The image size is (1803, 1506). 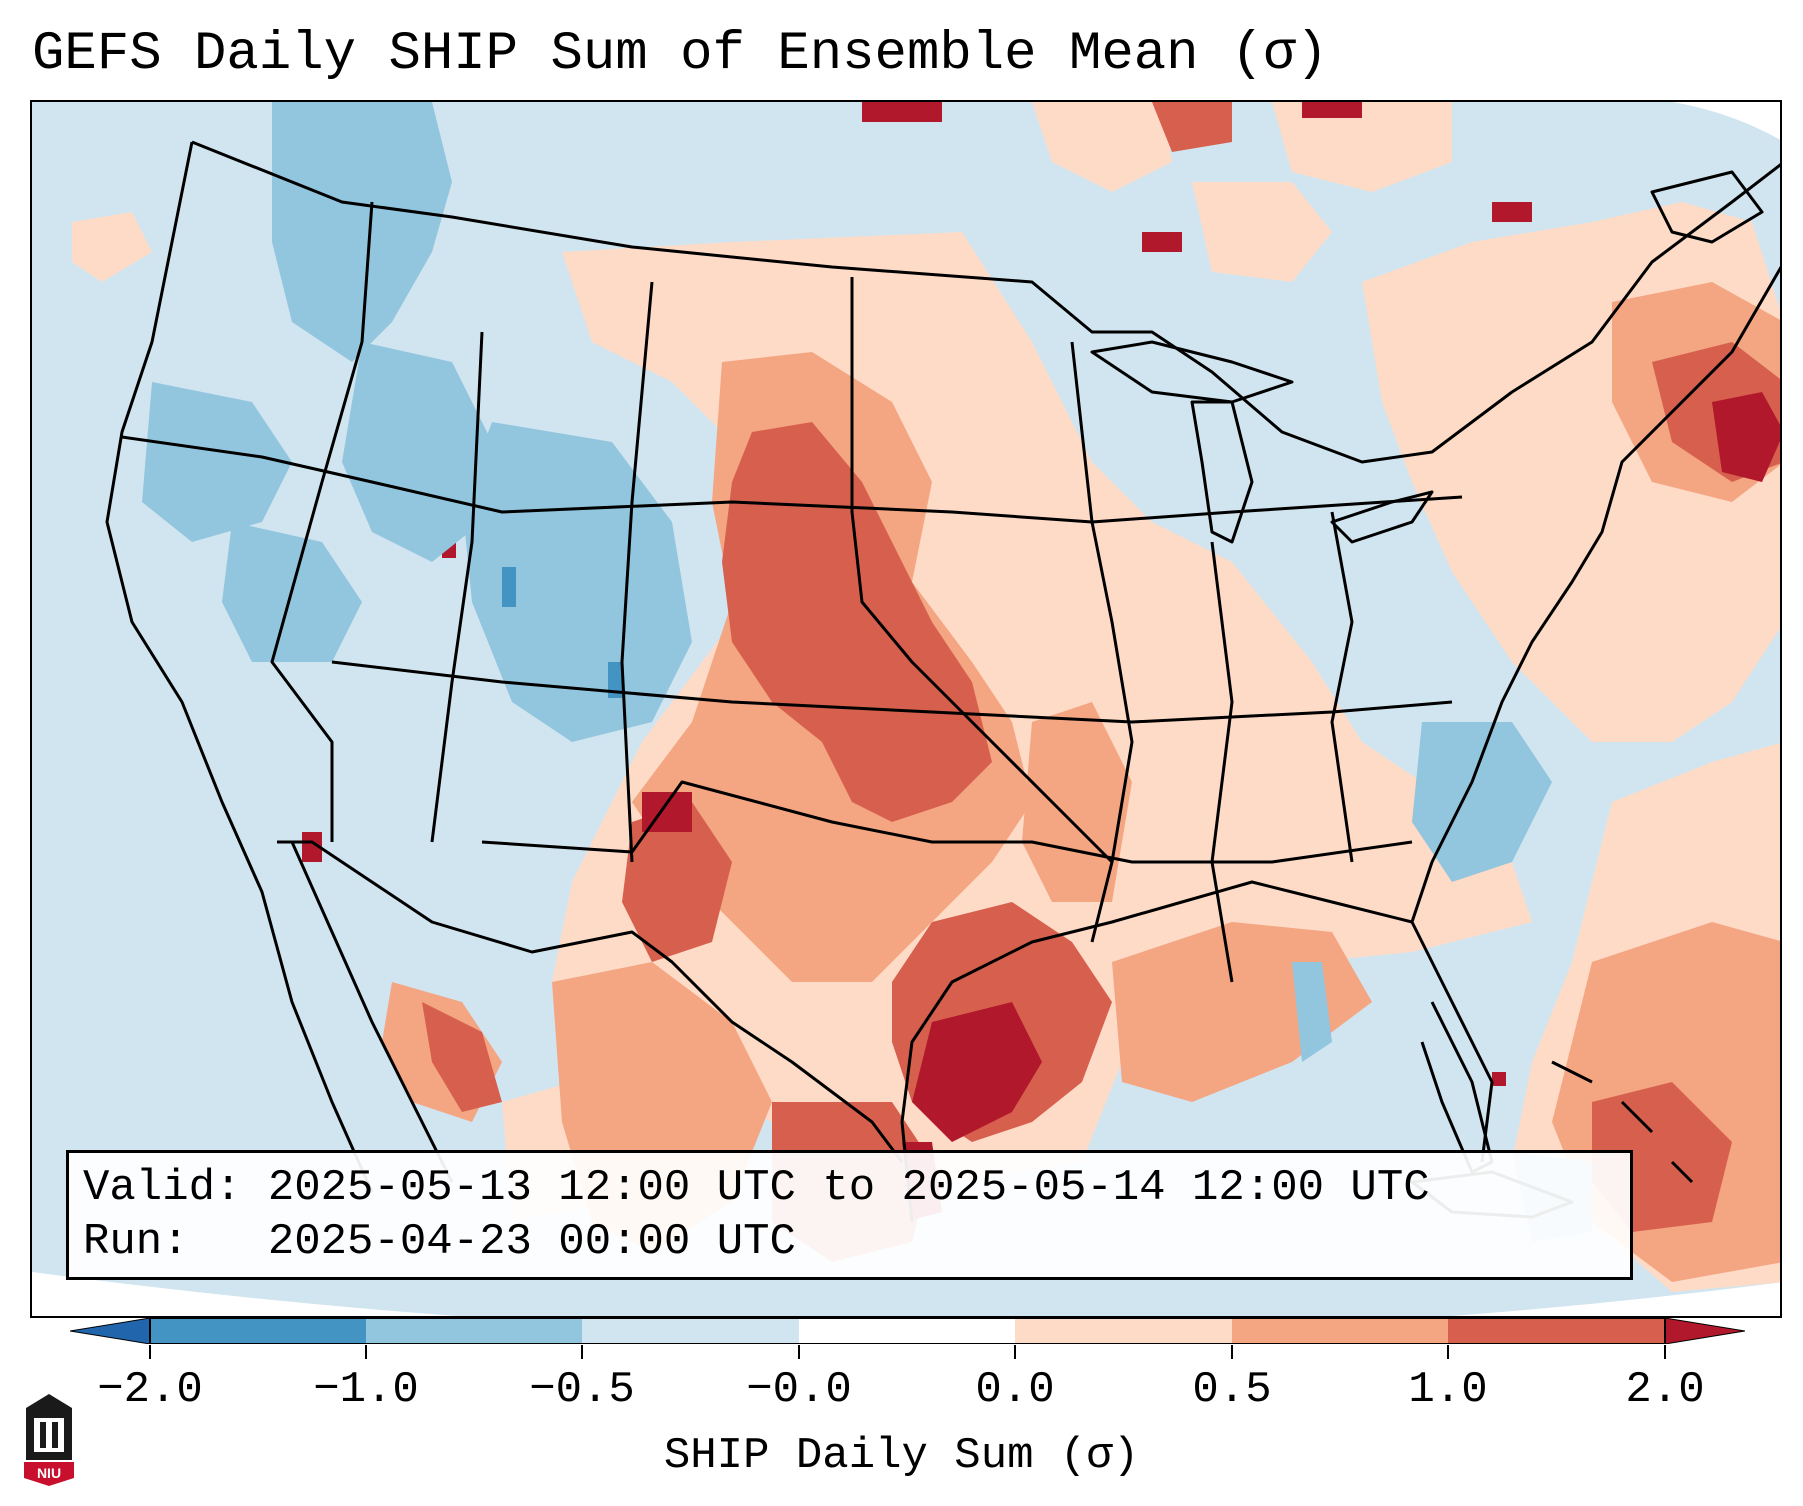 What do you see at coordinates (901, 1385) in the screenshot?
I see `colorbar-ticks: −2.0 −1.0 −0.5 −0.0 0.0 0.5 1.0 2.0` at bounding box center [901, 1385].